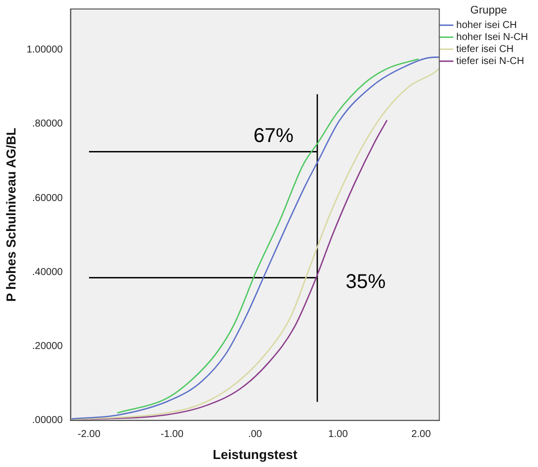 The image size is (538, 467). Describe the element at coordinates (48, 272) in the screenshot. I see `y-tick-label: .40000` at that location.